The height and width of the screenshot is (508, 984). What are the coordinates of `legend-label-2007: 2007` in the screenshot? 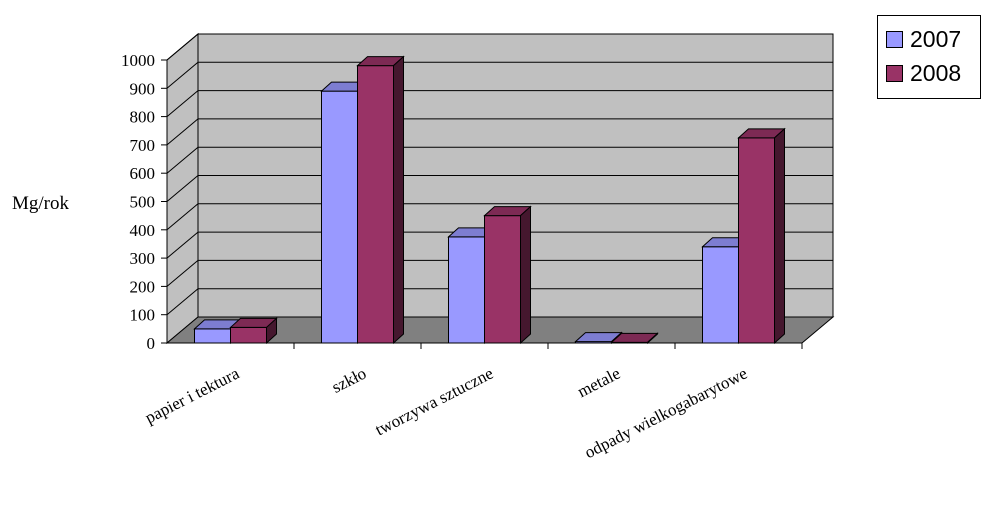 It's located at (936, 38).